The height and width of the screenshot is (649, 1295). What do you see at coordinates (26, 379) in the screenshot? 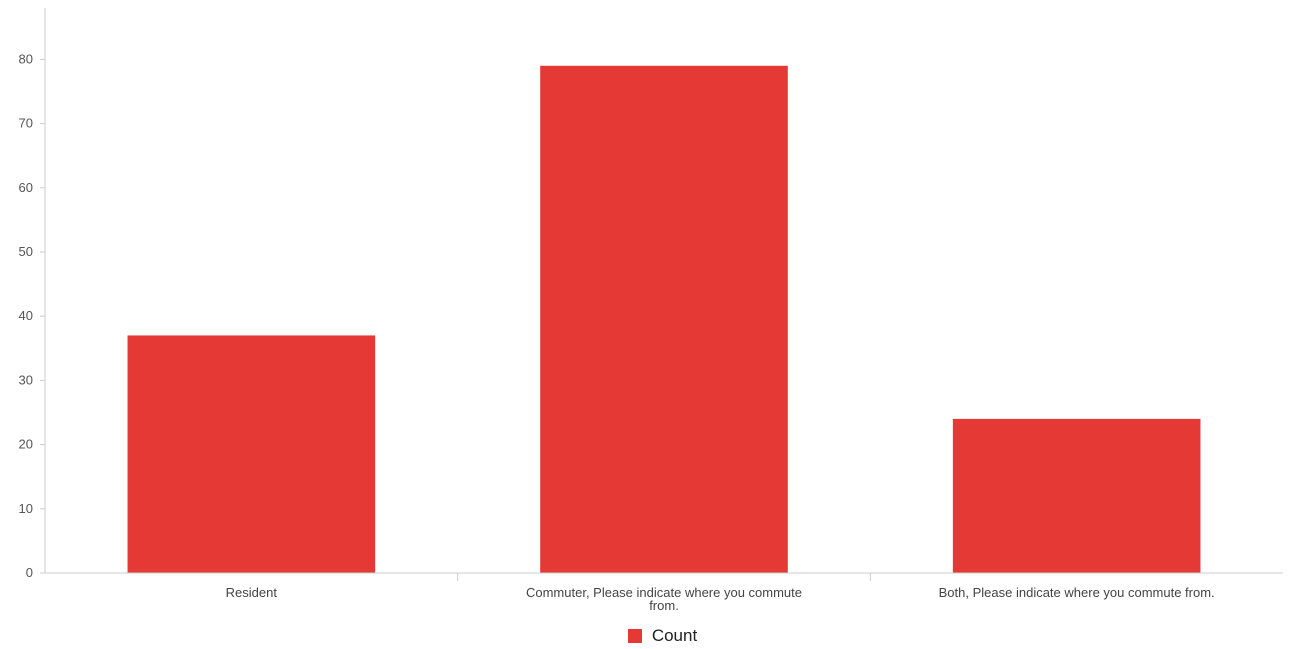
I see `y-tick-label: 30` at bounding box center [26, 379].